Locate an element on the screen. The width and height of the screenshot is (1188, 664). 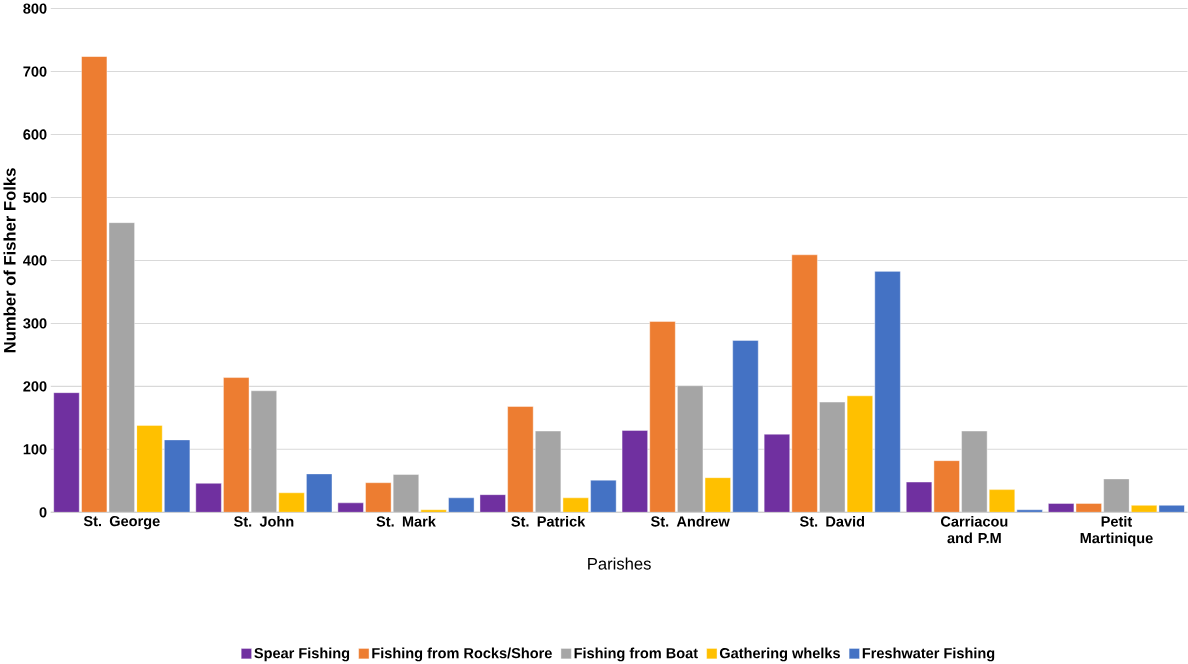
legend-label: Fishing from Boat is located at coordinates (636, 654).